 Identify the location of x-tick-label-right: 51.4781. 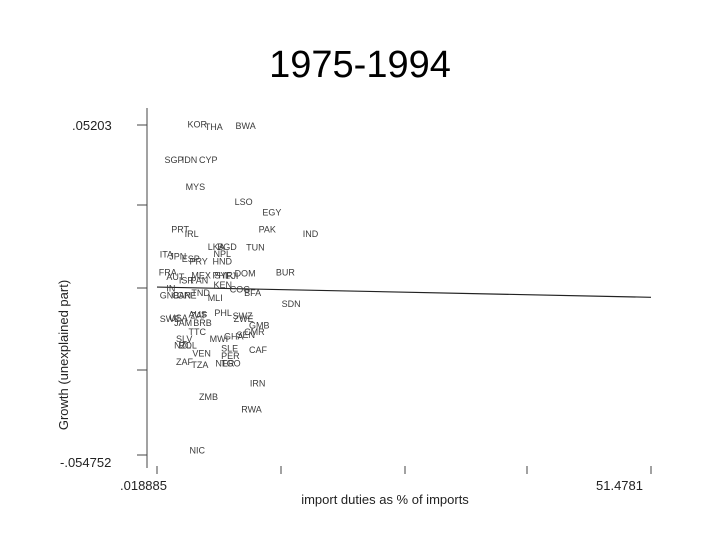
(619, 485).